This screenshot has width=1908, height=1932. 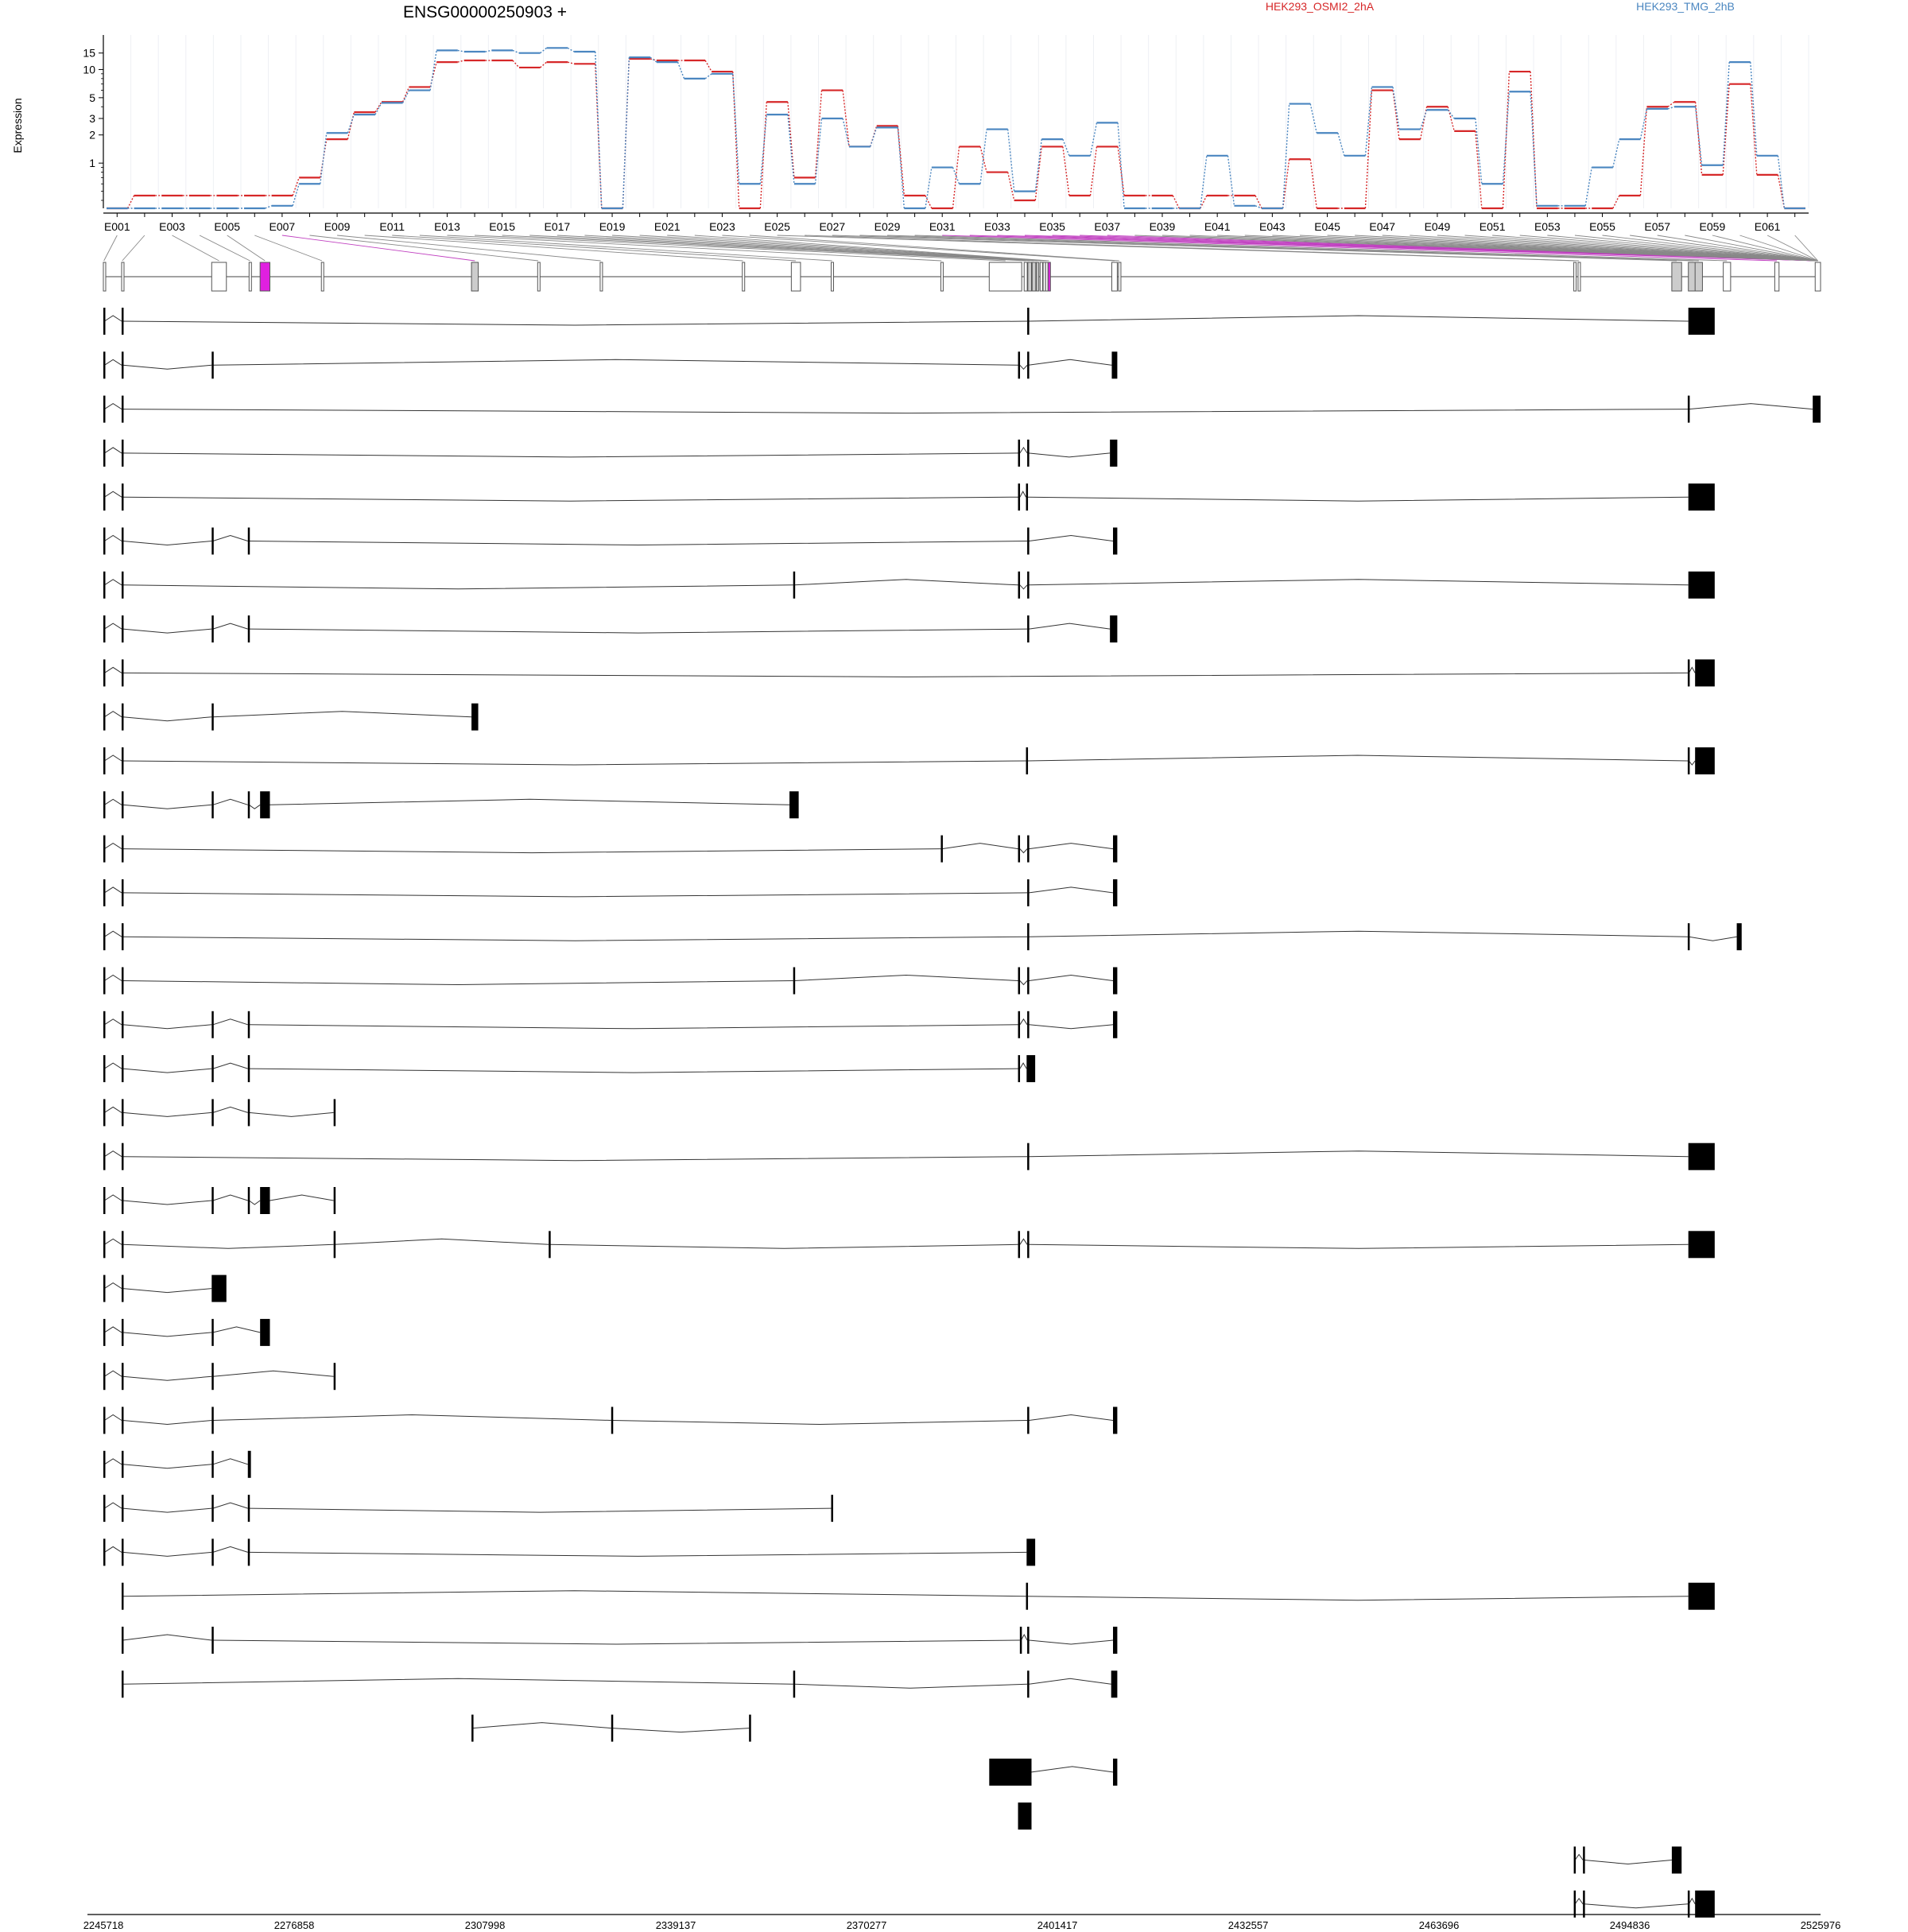 I want to click on x-tick-label-14: E029, so click(x=888, y=227).